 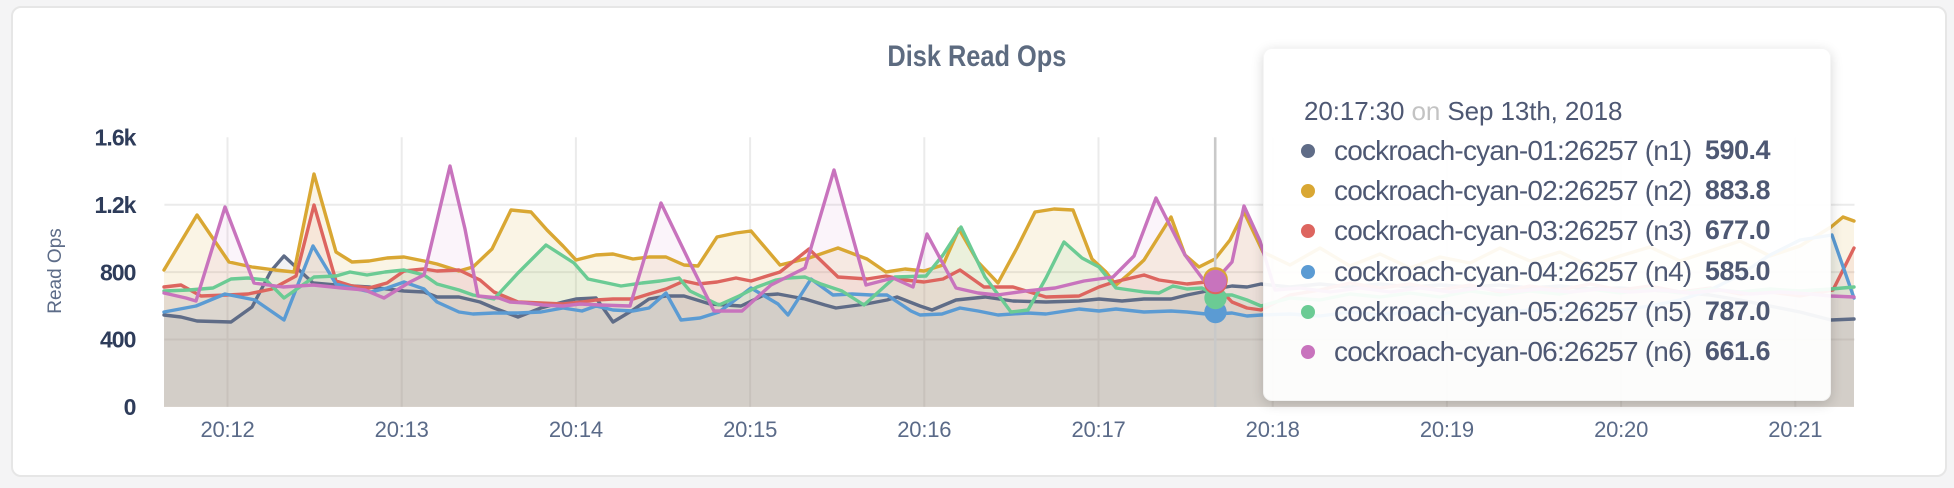 I want to click on svg-text: 400, so click(x=118, y=340).